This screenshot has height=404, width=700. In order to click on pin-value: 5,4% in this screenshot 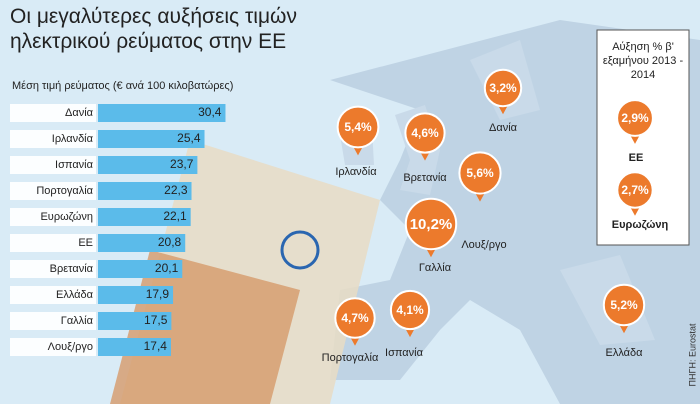, I will do `click(358, 127)`.